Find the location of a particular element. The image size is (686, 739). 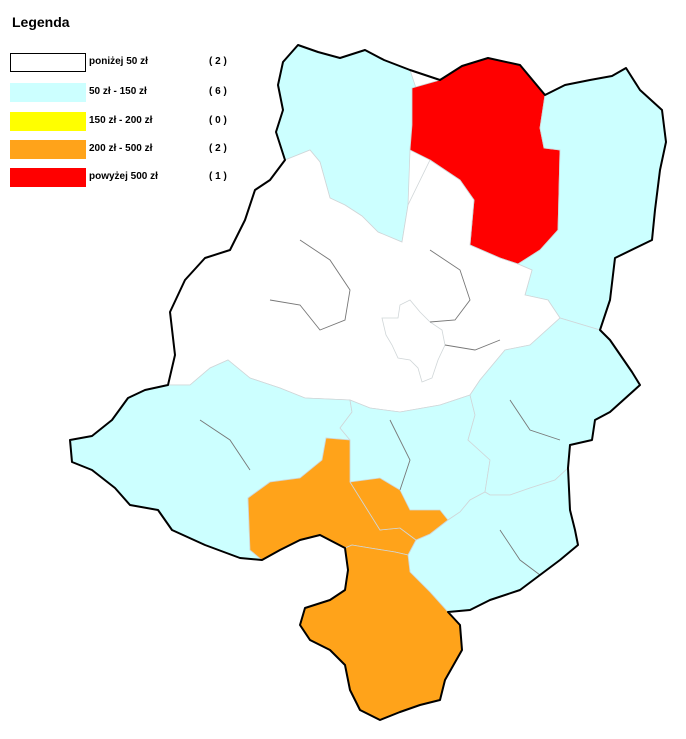

legend-item-label: 50 zł - 150 zł is located at coordinates (118, 91).